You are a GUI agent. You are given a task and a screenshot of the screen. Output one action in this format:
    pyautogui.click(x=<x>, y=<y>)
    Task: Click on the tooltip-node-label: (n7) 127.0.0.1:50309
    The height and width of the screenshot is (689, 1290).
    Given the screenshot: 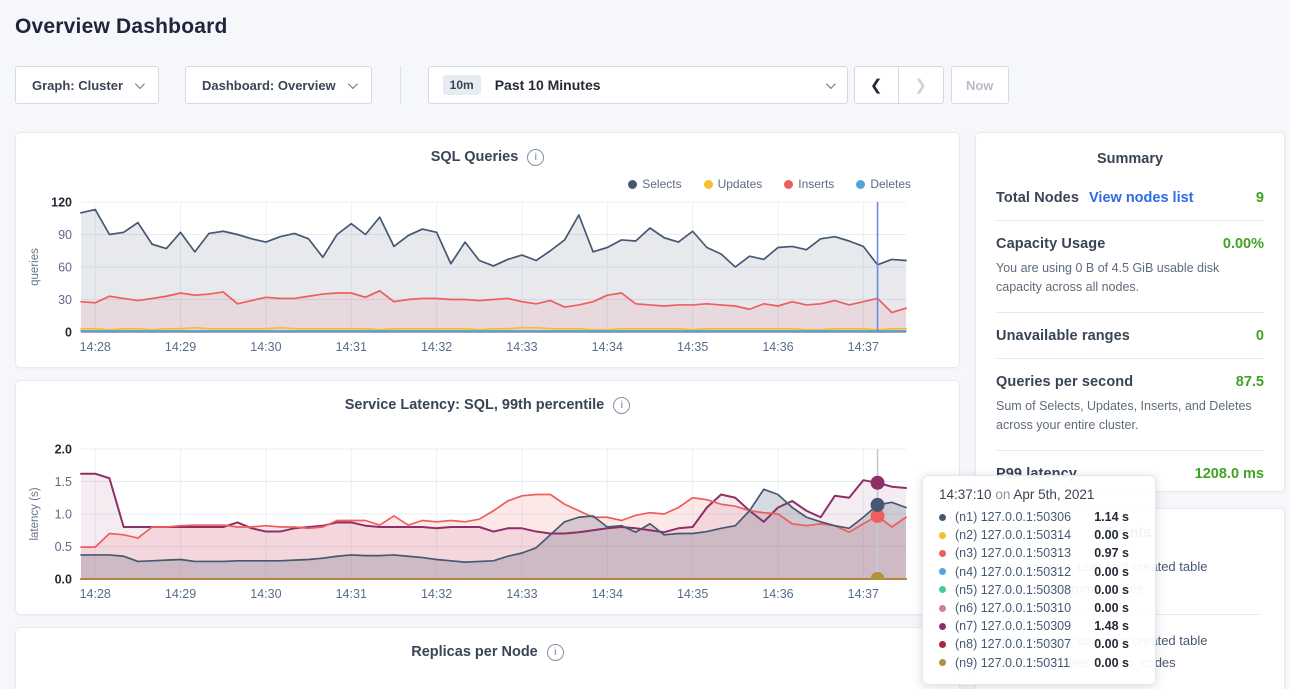 What is the action you would take?
    pyautogui.click(x=1013, y=626)
    